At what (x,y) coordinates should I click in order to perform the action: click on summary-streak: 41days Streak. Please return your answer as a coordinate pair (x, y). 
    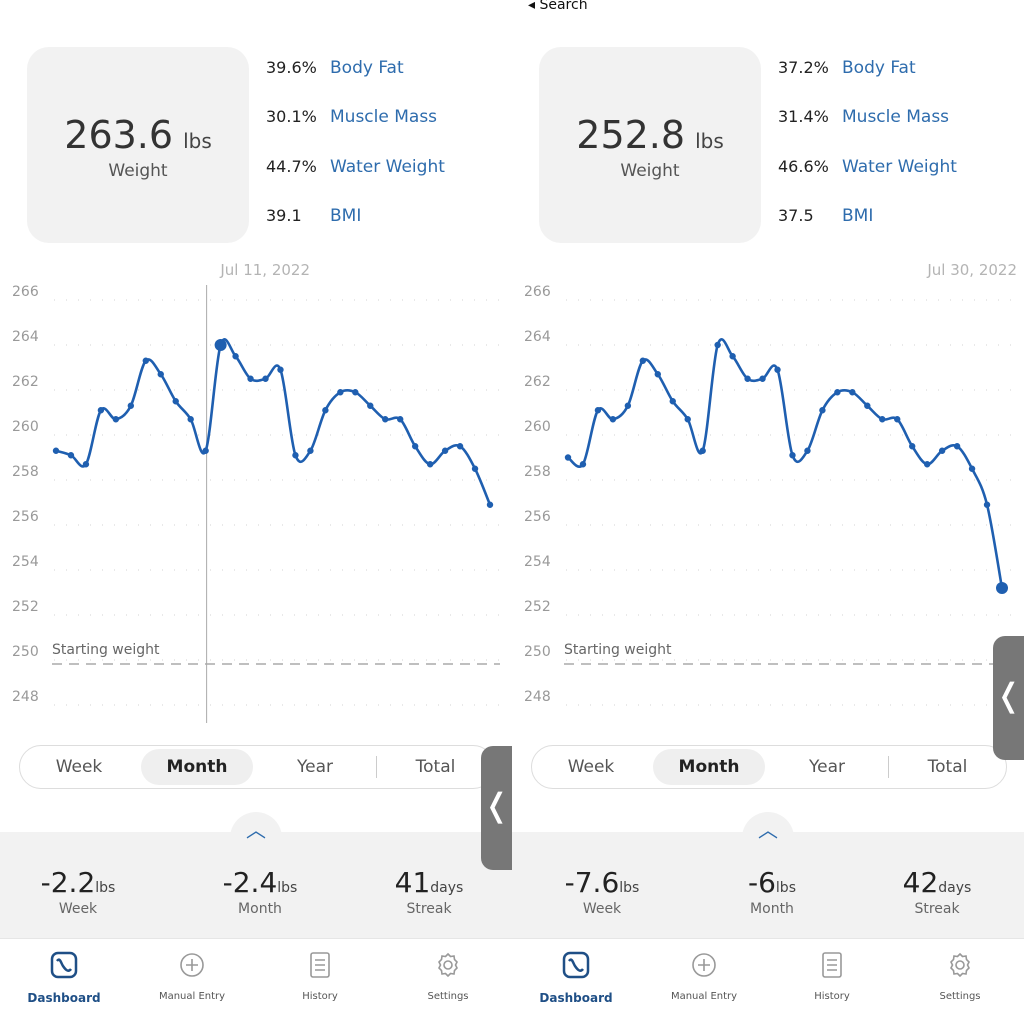
    Looking at the image, I should click on (429, 891).